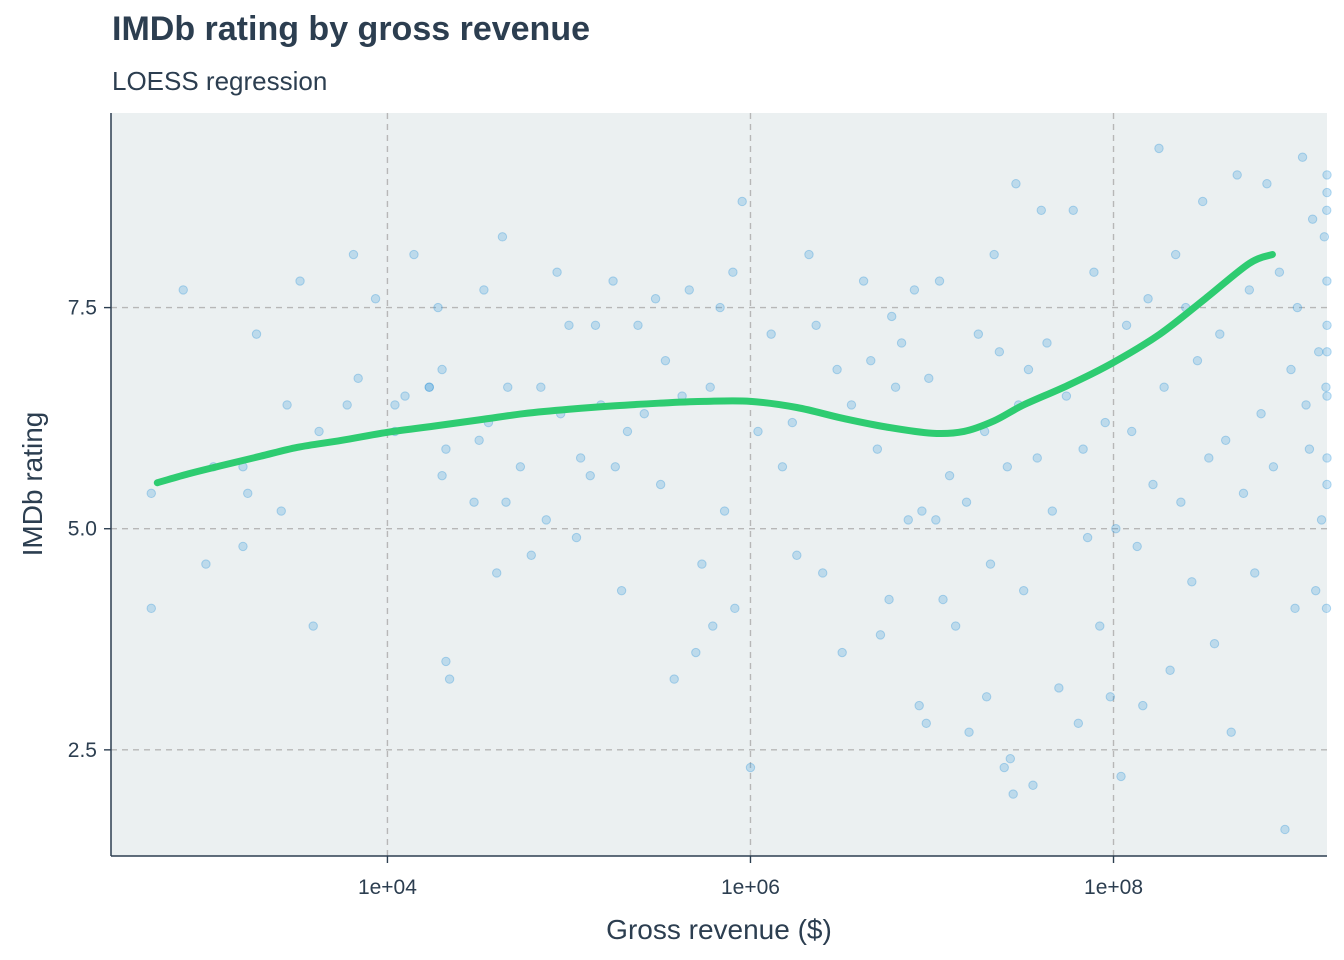 The height and width of the screenshot is (960, 1344). What do you see at coordinates (220, 81) in the screenshot?
I see `chart-subtitle: LOESS regression` at bounding box center [220, 81].